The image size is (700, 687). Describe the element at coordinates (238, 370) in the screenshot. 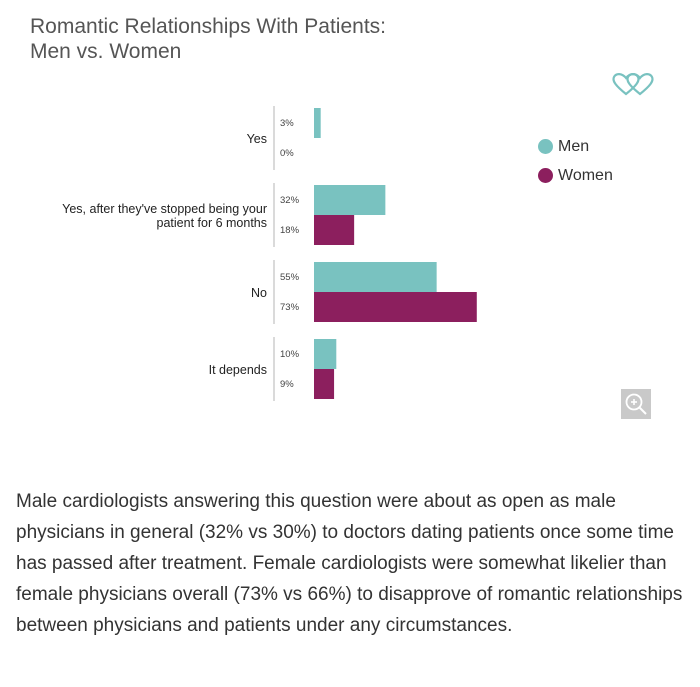

I see `category-label: It depends` at that location.